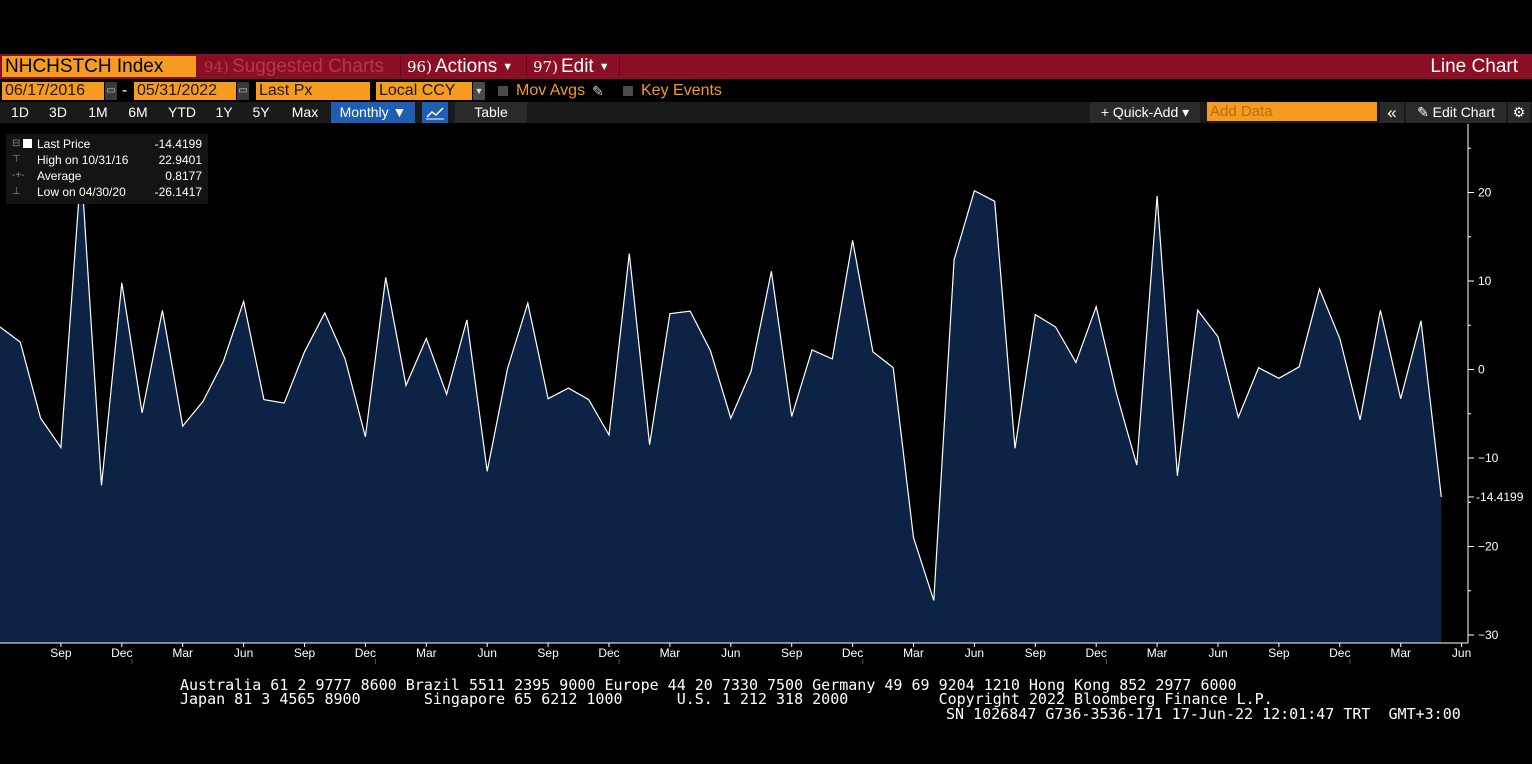 The image size is (1532, 764). What do you see at coordinates (466, 66) in the screenshot?
I see `actions-label: Actions` at bounding box center [466, 66].